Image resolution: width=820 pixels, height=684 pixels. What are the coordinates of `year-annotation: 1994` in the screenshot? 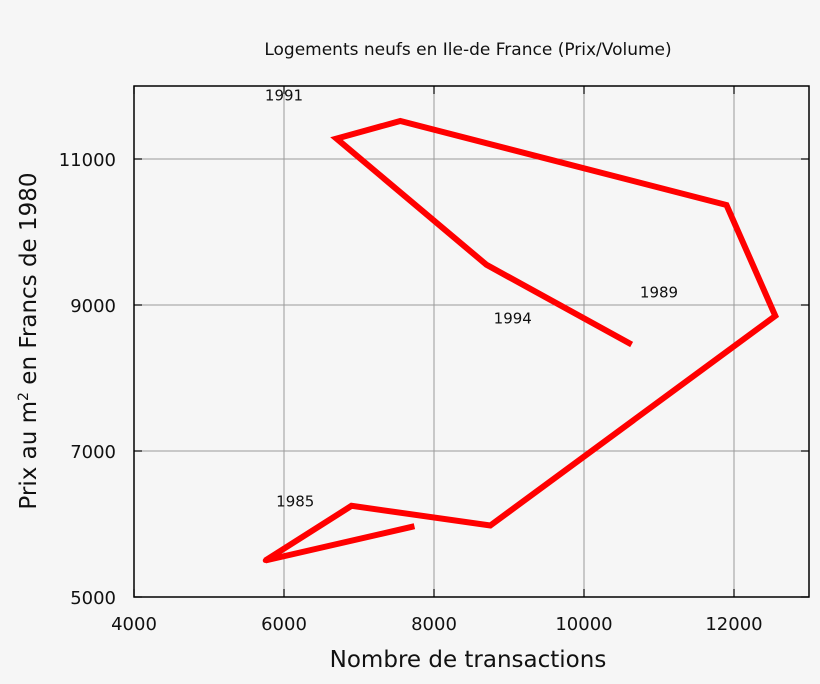 It's located at (513, 318).